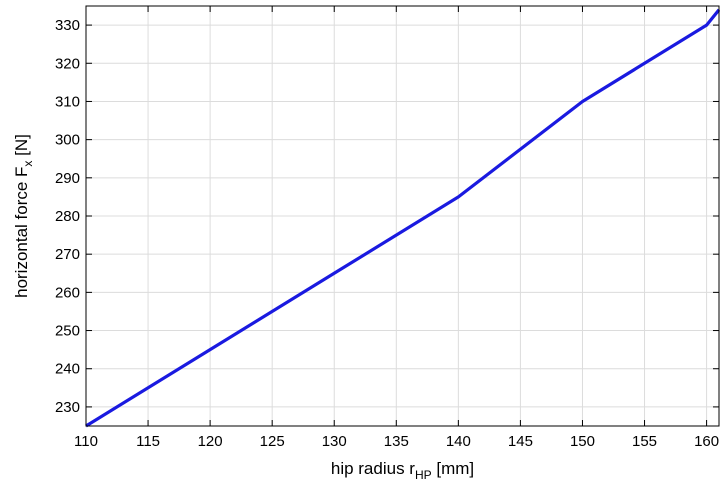  Describe the element at coordinates (67, 25) in the screenshot. I see `y-tick-label: 330` at that location.